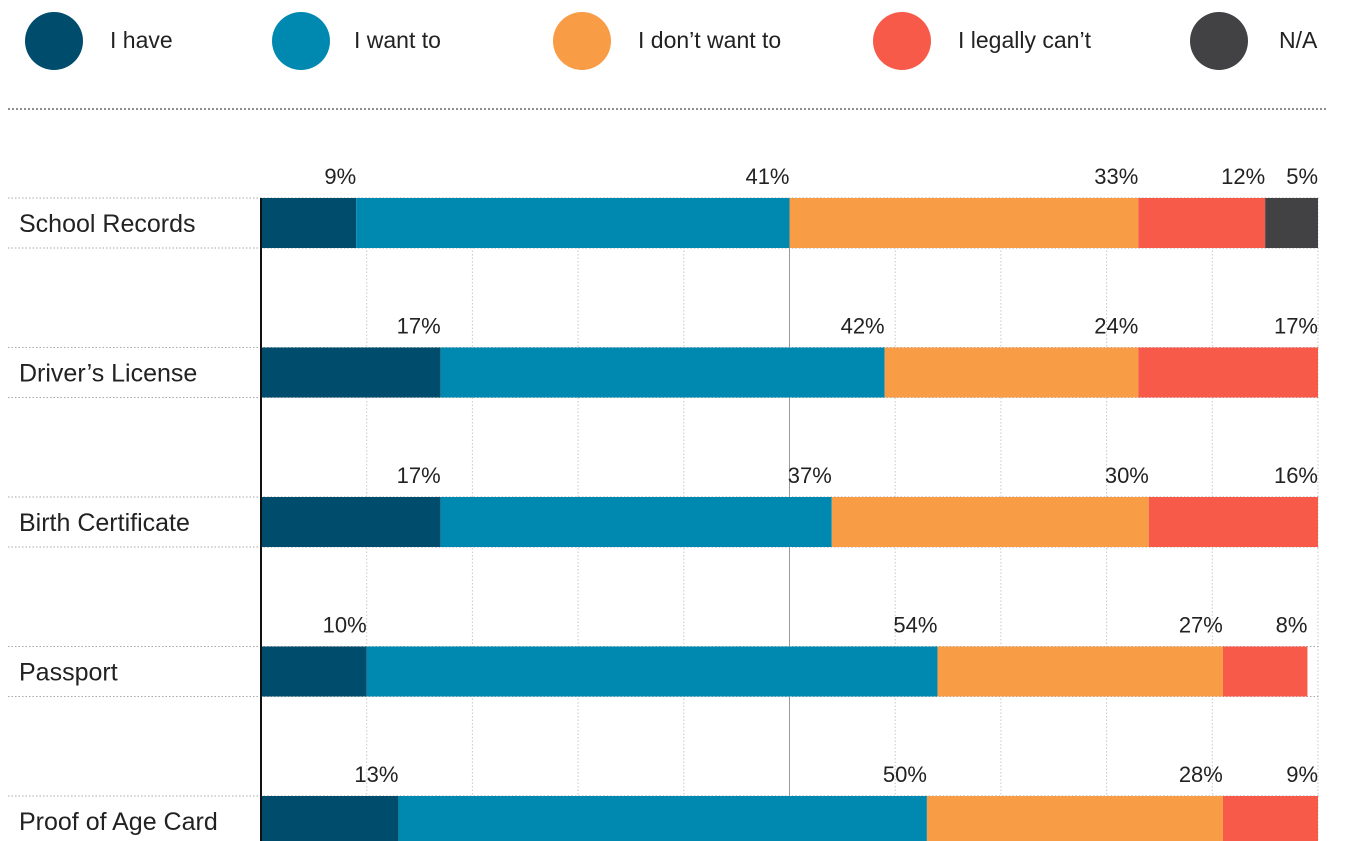 The height and width of the screenshot is (841, 1347). Describe the element at coordinates (582, 41) in the screenshot. I see `legend-swatch-i-dont-want-to` at that location.